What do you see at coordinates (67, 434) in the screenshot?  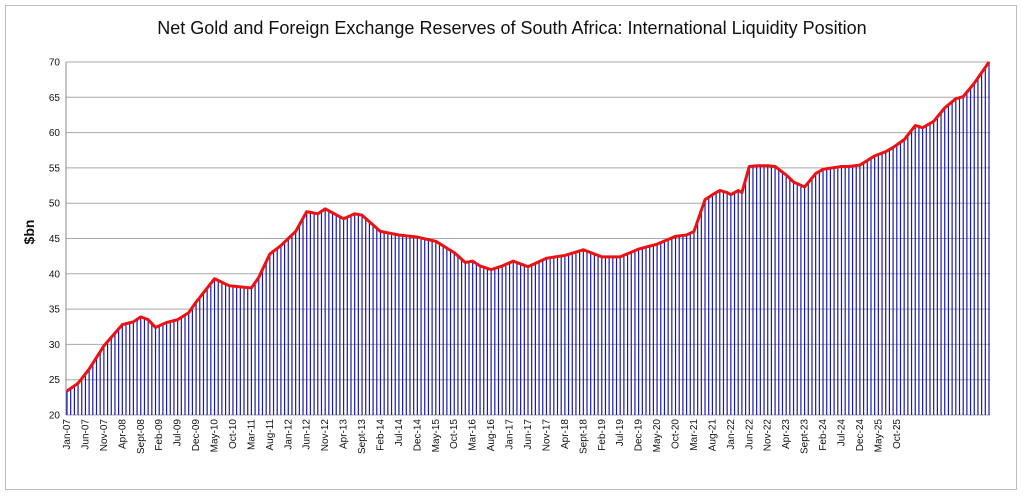 I see `x-tick-Jan-07: Jan-07` at bounding box center [67, 434].